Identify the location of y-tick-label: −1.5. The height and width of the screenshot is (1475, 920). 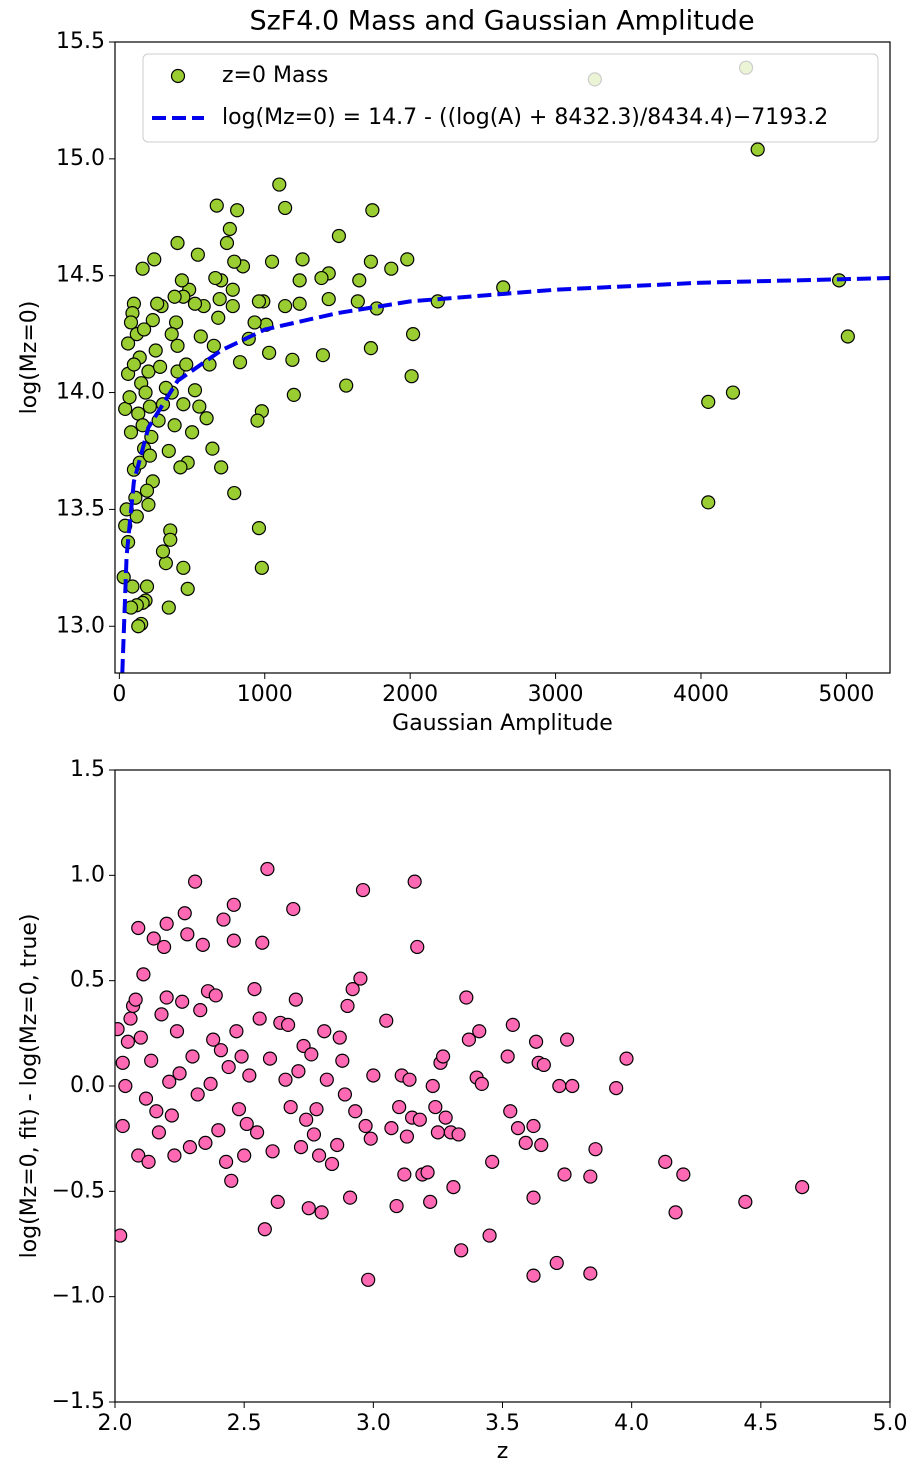
(78, 1401).